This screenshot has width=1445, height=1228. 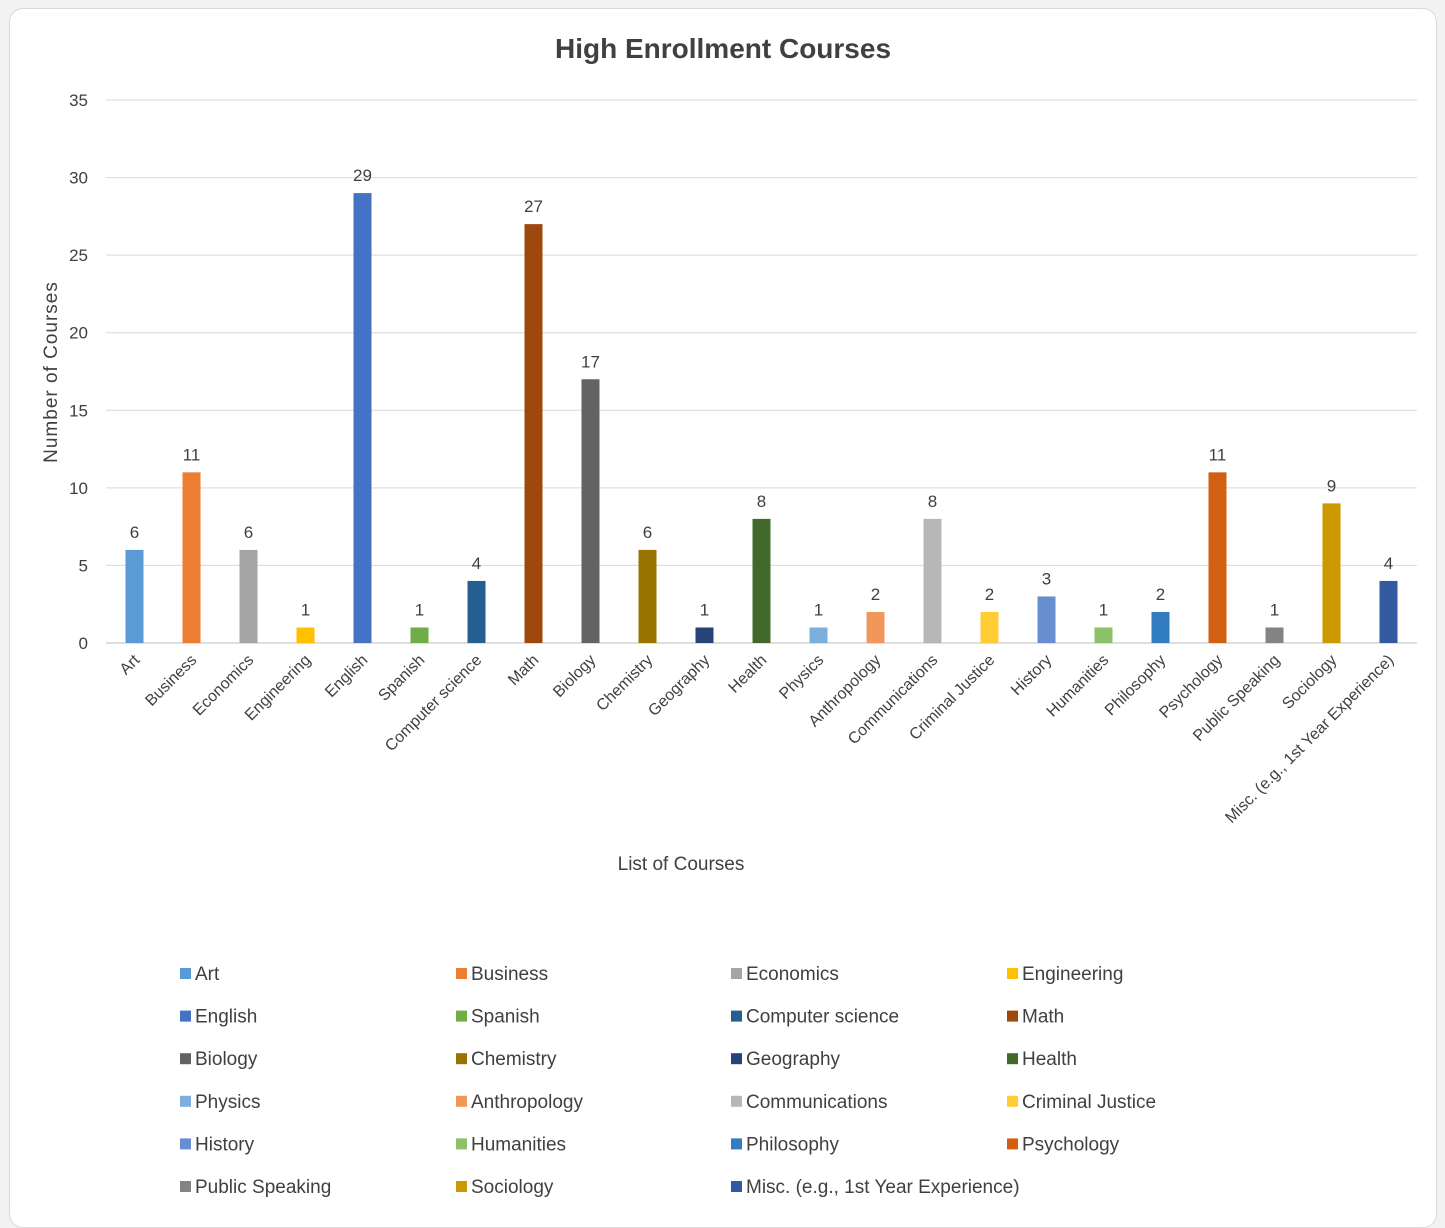 I want to click on legend-item: Sociology, so click(x=505, y=1187).